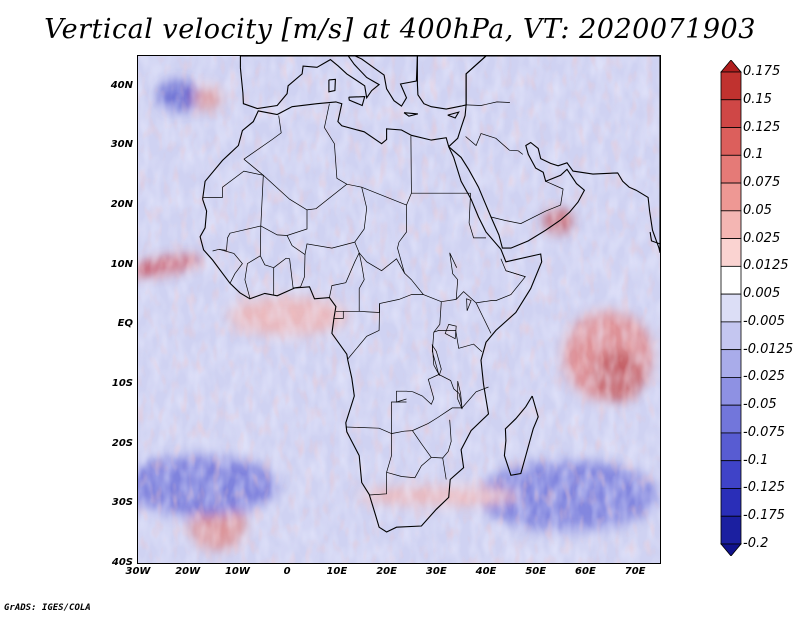  I want to click on lon-tick-label: 70E, so click(635, 571).